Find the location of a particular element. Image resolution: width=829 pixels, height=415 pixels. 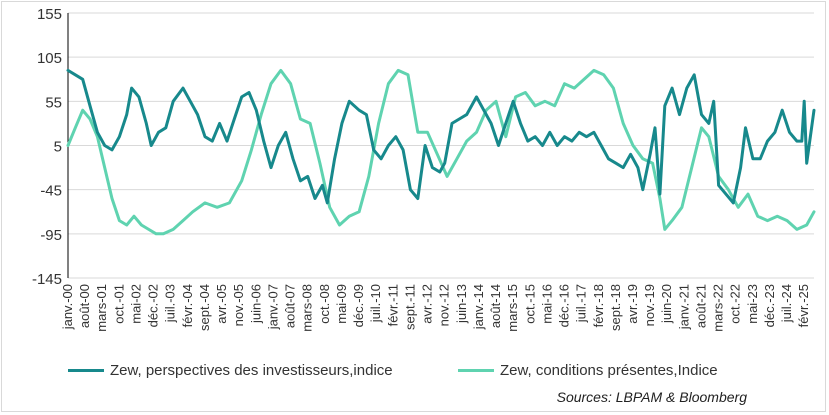

x-tick-label: janv.-00 is located at coordinates (67, 307).